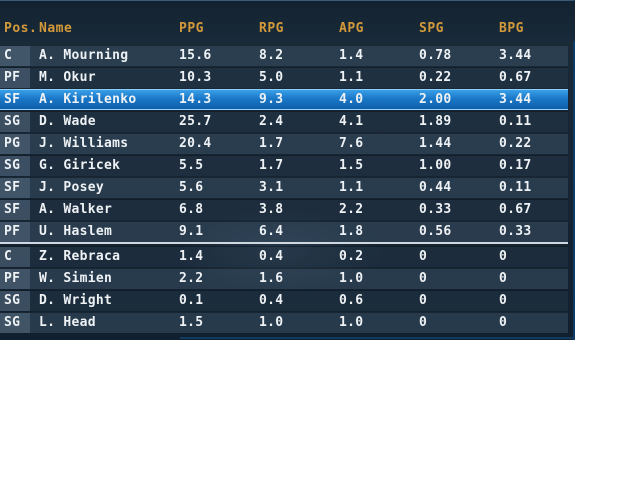  I want to click on cell-ppg: 20.4, so click(195, 143).